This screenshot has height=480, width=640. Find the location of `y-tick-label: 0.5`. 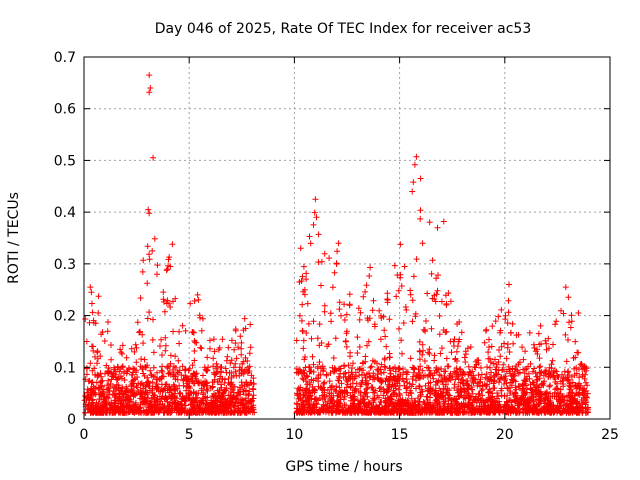

y-tick-label: 0.5 is located at coordinates (65, 161).